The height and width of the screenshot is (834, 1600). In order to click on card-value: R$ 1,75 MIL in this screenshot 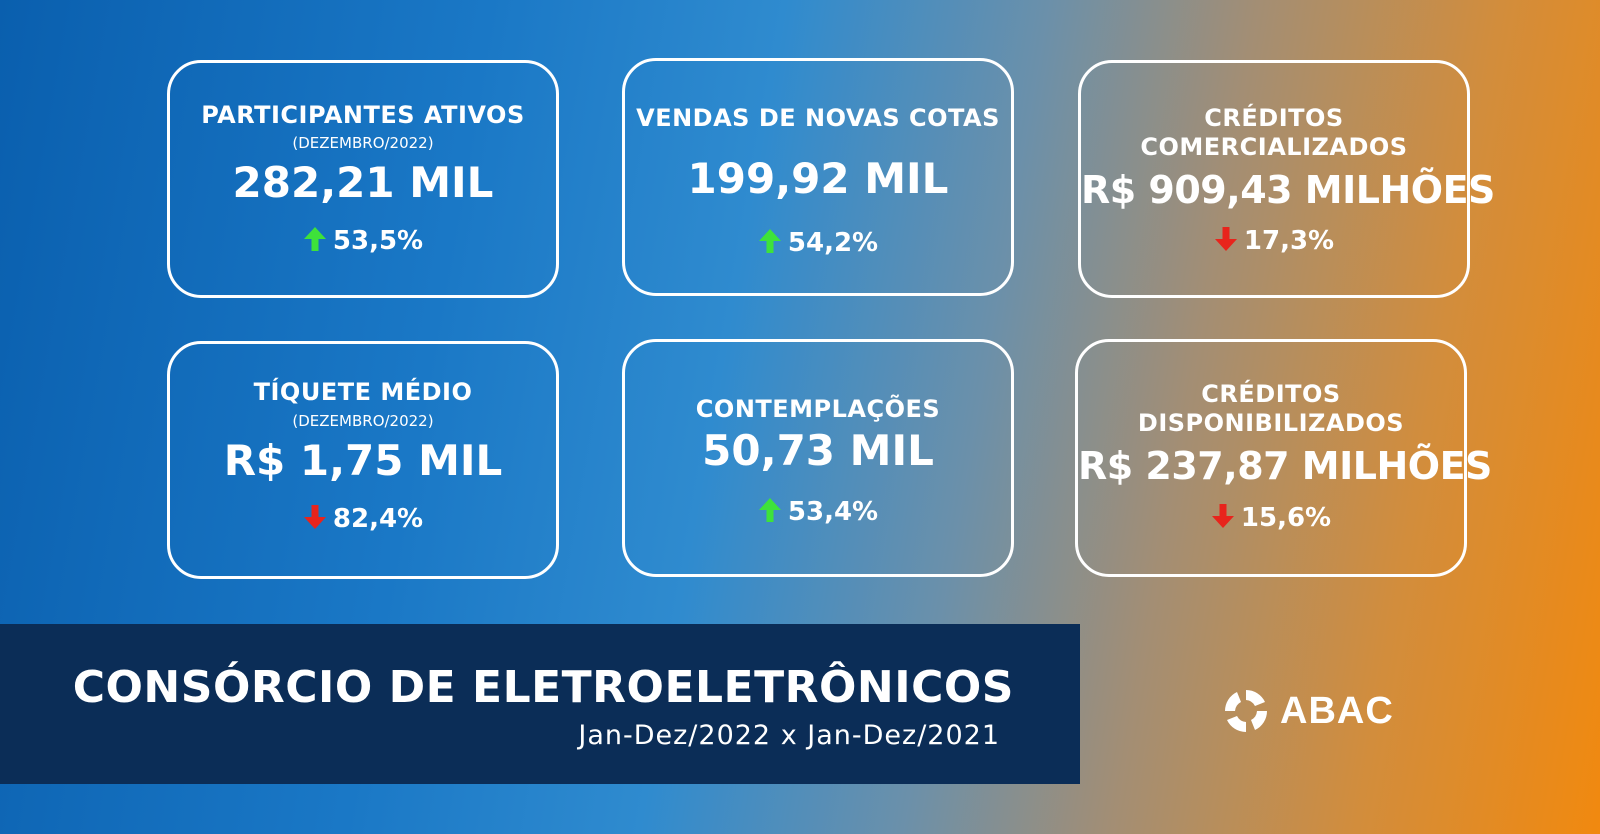, I will do `click(363, 460)`.